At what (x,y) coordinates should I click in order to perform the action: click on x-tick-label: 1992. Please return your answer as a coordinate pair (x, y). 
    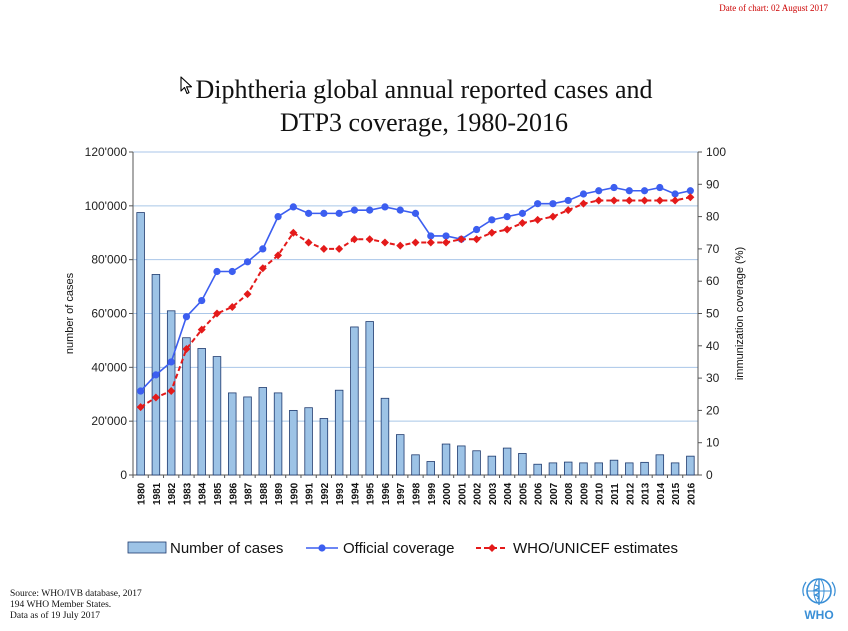
    Looking at the image, I should click on (325, 493).